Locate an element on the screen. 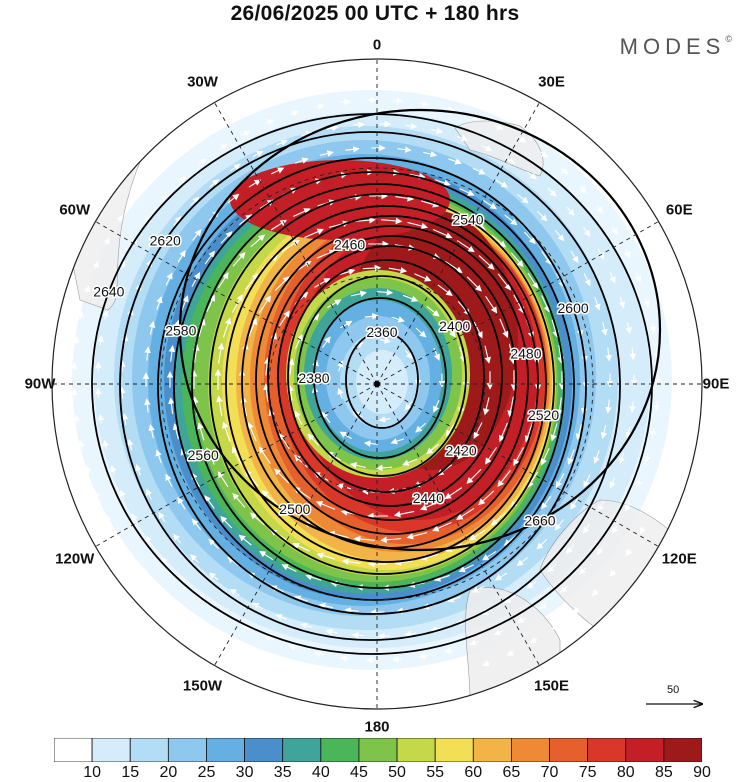 The image size is (750, 782). modes-logo: MODES© is located at coordinates (676, 47).